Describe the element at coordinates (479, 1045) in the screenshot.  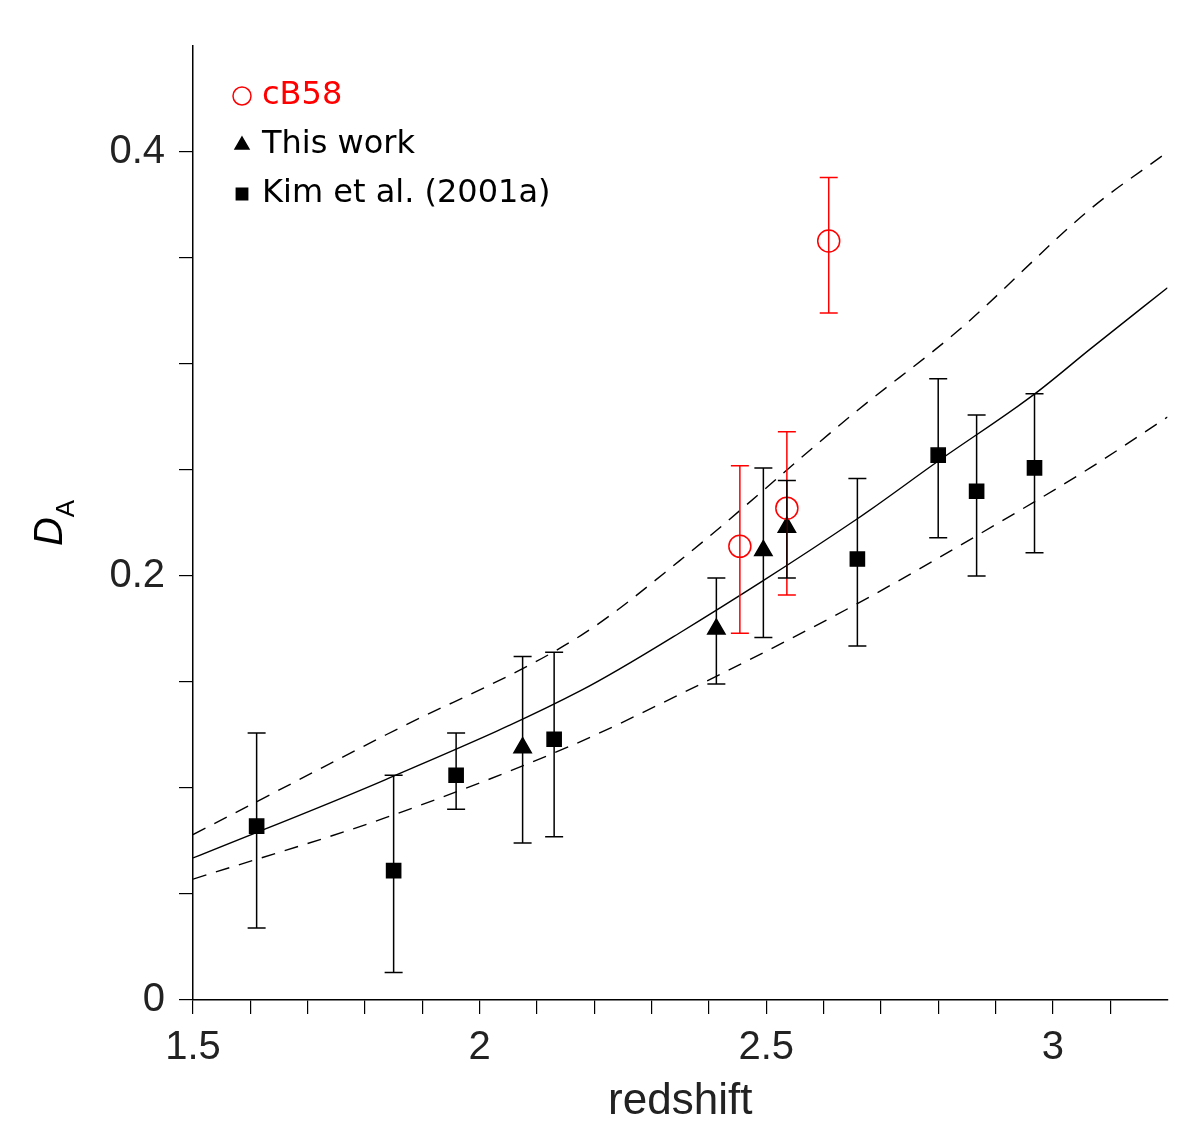
I see `x-tick-label: 2` at that location.